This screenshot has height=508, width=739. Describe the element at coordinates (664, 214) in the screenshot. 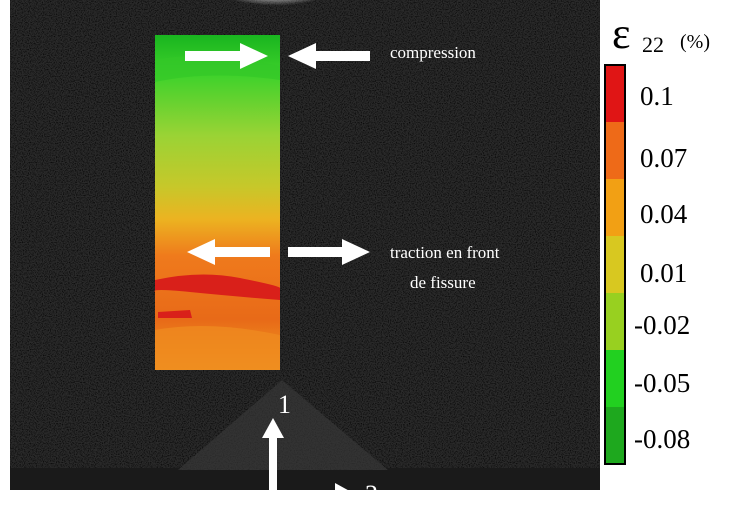

I see `colorbar-label: 0.04` at that location.